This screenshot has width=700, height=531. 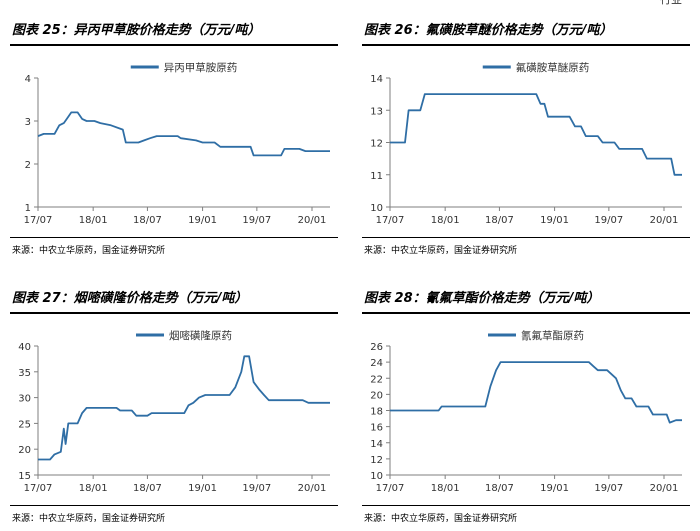 I want to click on y-tick-label: 4, so click(x=28, y=79).